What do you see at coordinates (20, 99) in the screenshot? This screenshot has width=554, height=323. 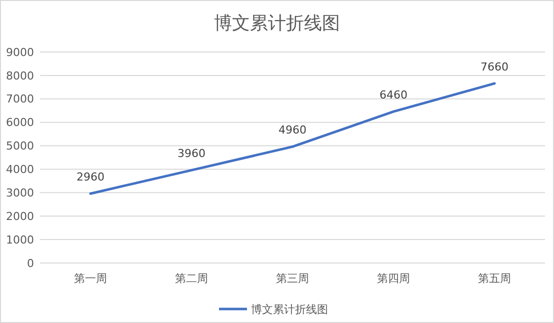 I see `y-tick-label: 7000` at bounding box center [20, 99].